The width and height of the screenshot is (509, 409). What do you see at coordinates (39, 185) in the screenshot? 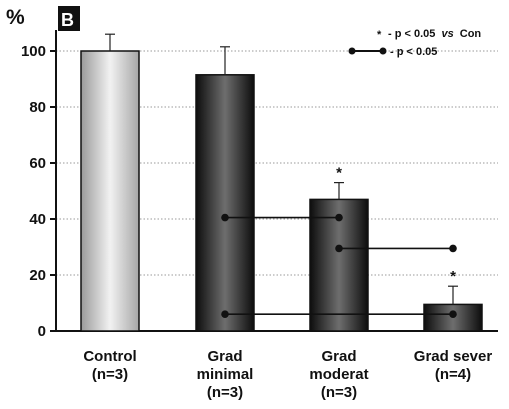
I see `y-axis: 0 20 40 60 80 100` at bounding box center [39, 185].